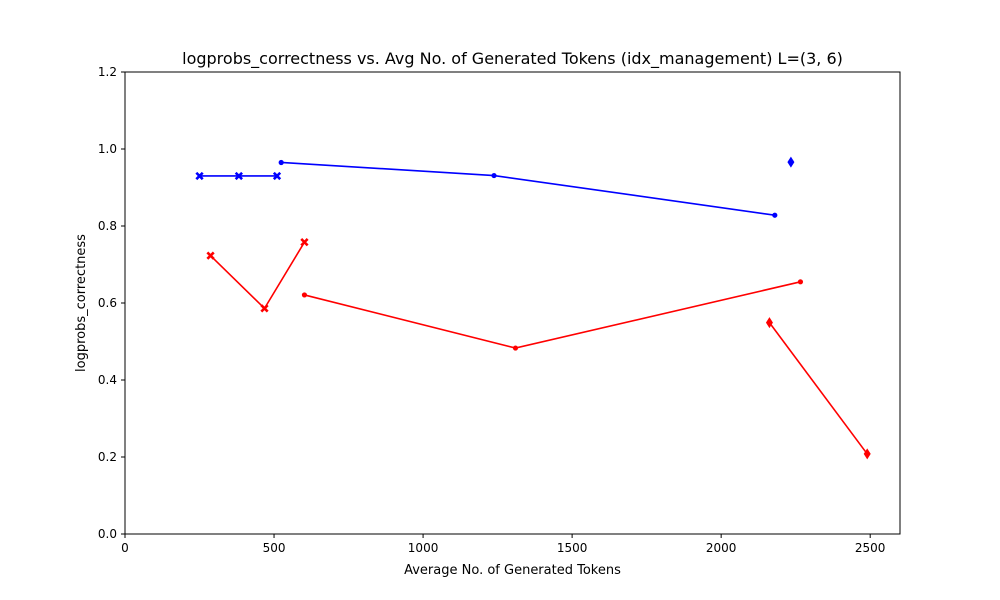 The width and height of the screenshot is (1000, 600). What do you see at coordinates (125, 548) in the screenshot?
I see `x-tick-label: 0` at bounding box center [125, 548].